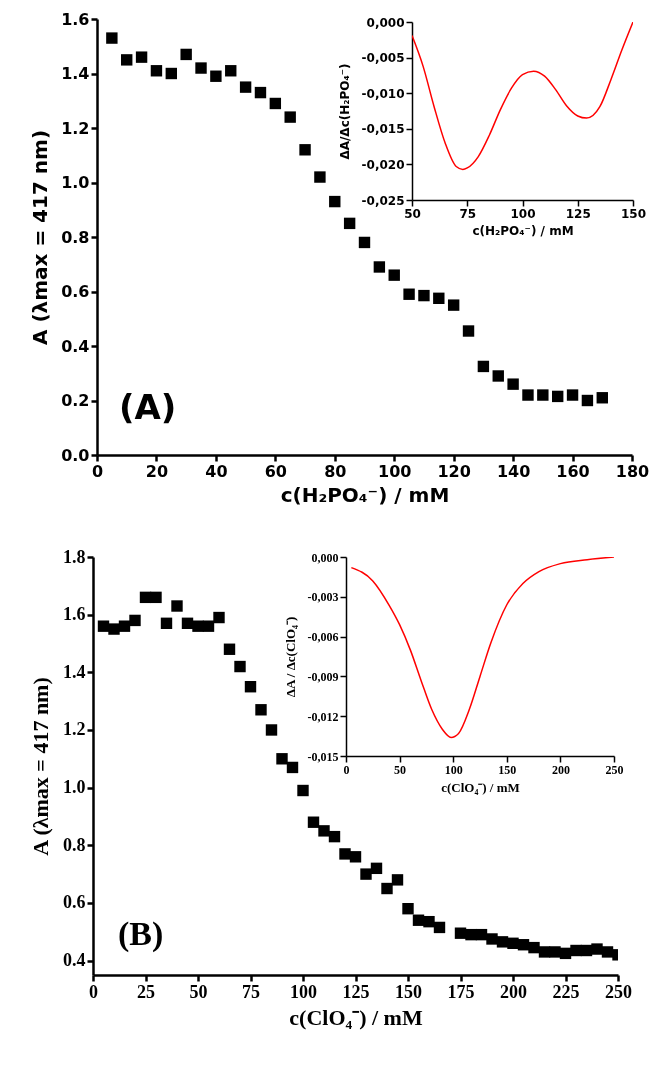 The image size is (652, 1065). What do you see at coordinates (573, 471) in the screenshot?
I see `x-tick-label: 160` at bounding box center [573, 471].